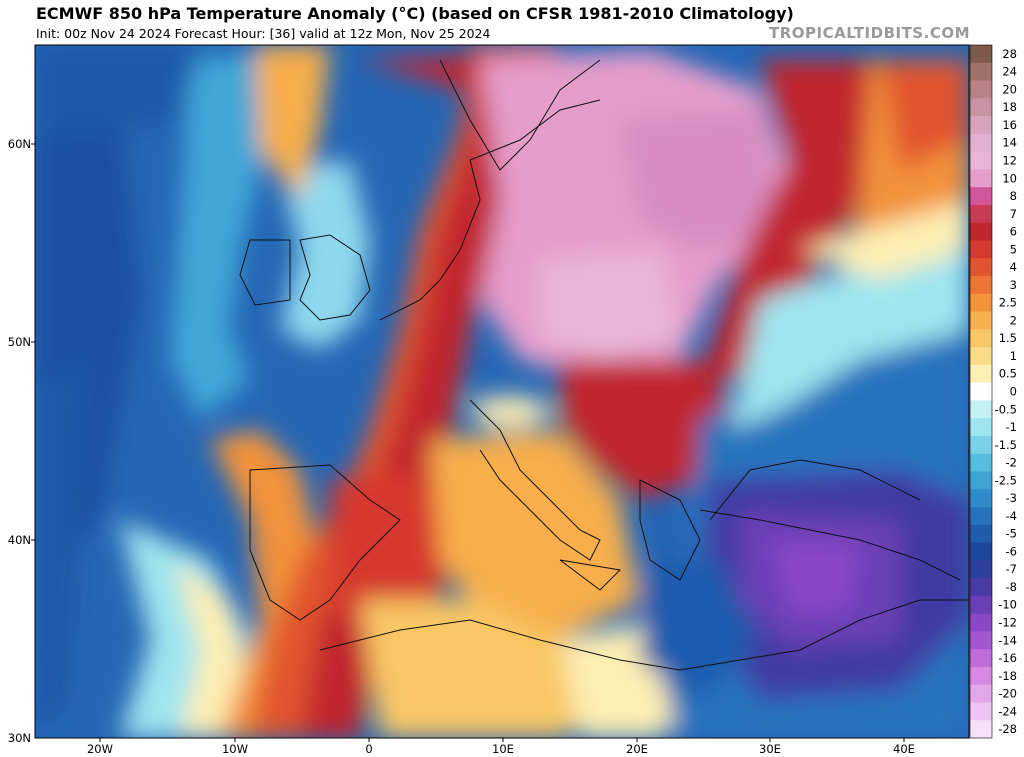  I want to click on colorbar-label: 14, so click(1009, 143).